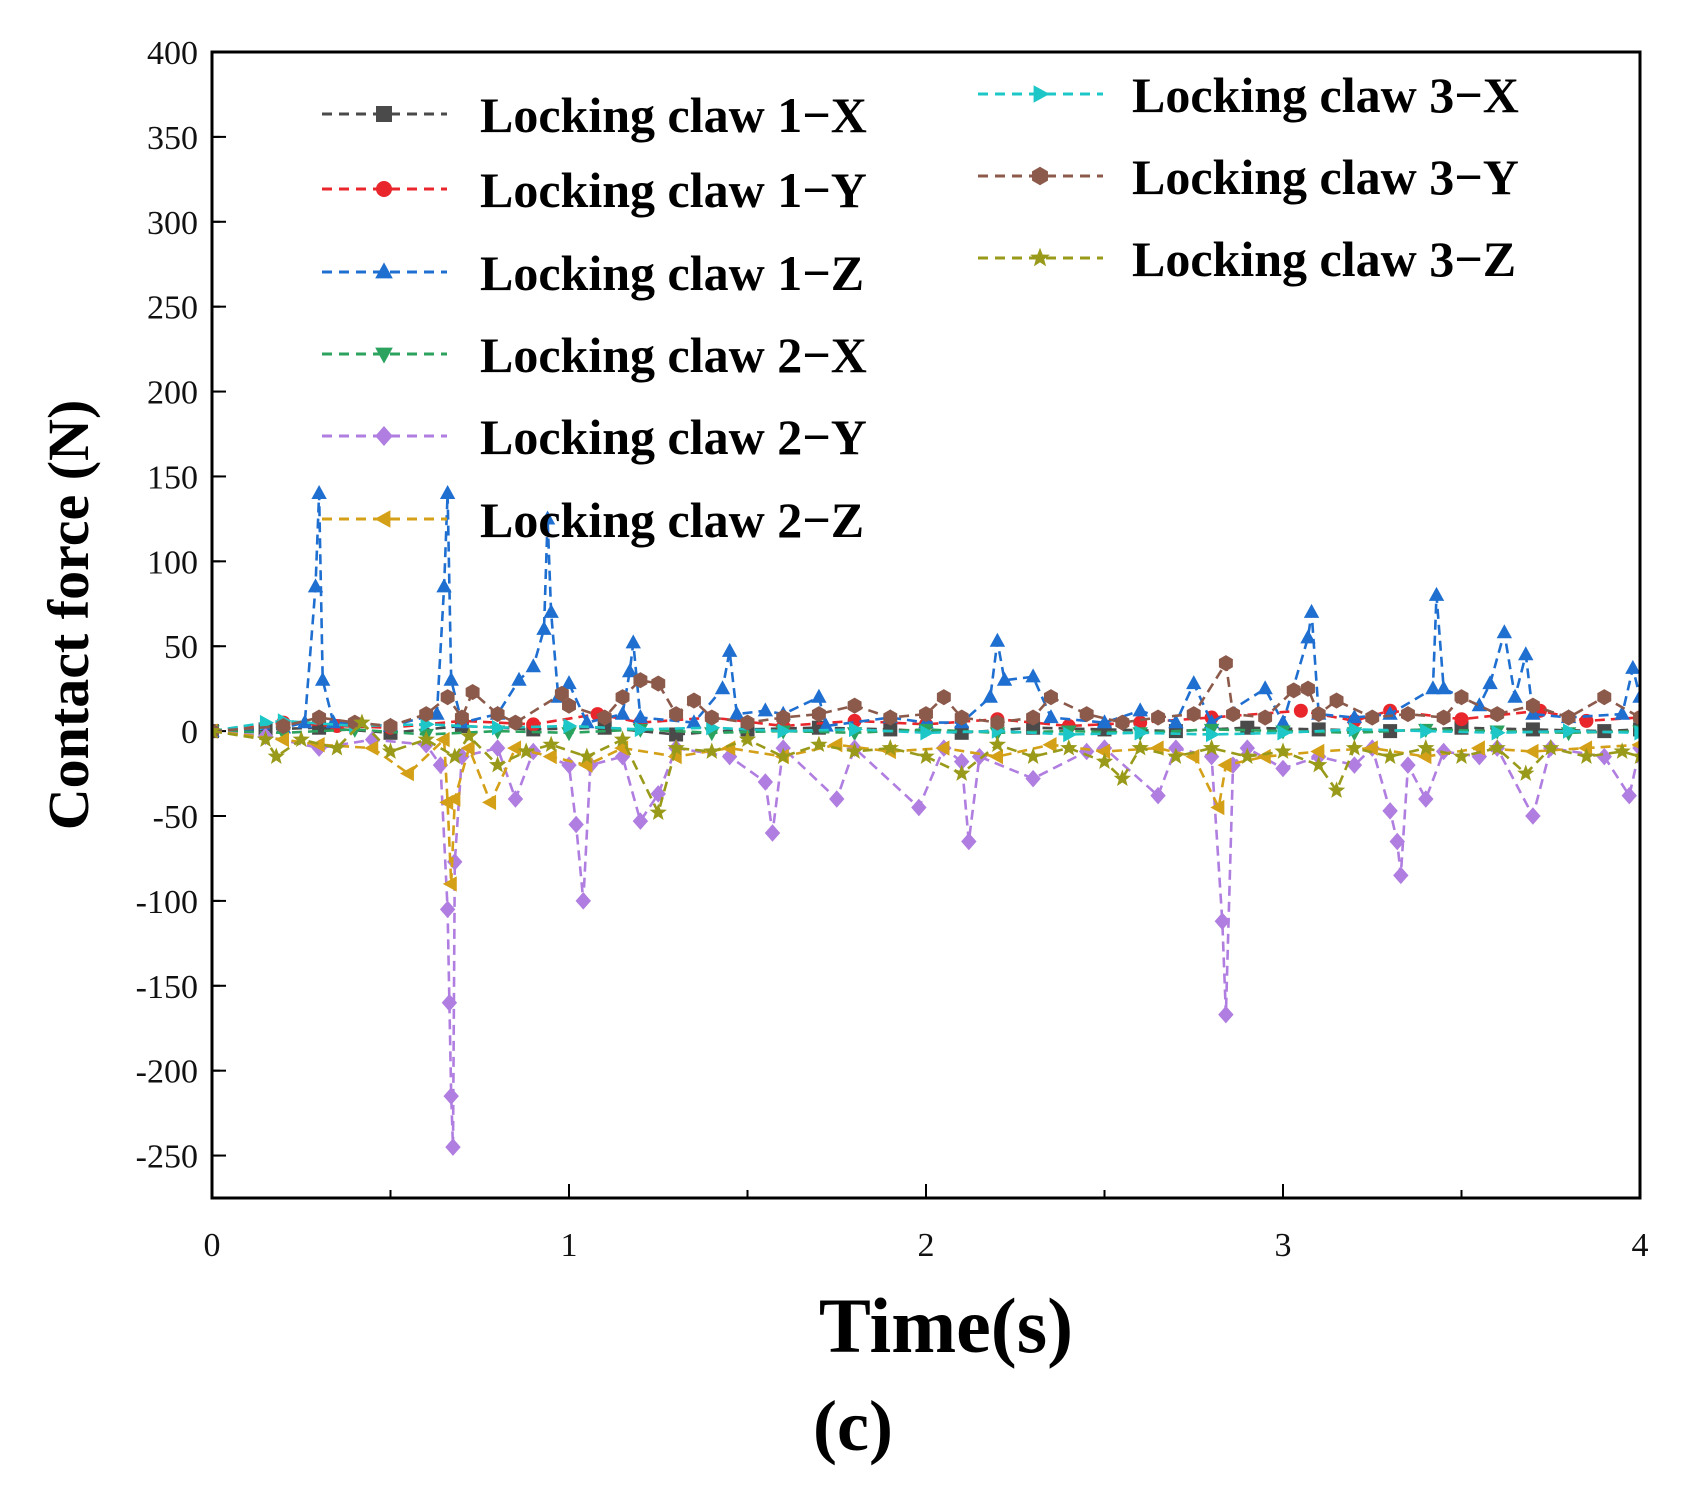 The height and width of the screenshot is (1488, 1706). I want to click on series-8-line, so click(926, 696).